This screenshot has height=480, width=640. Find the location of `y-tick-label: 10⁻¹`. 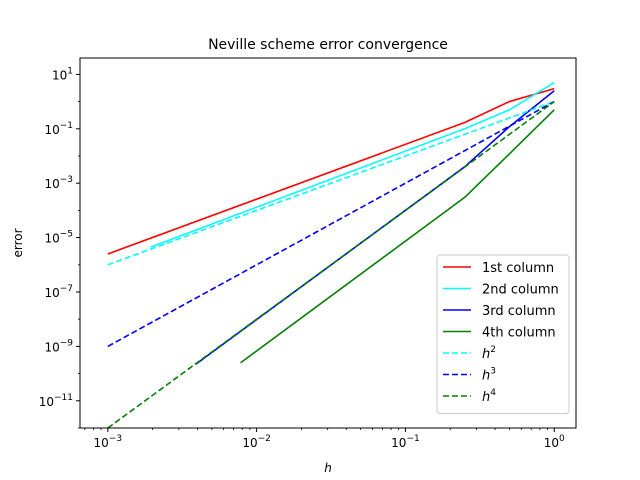

y-tick-label: 10⁻¹ is located at coordinates (58, 129).